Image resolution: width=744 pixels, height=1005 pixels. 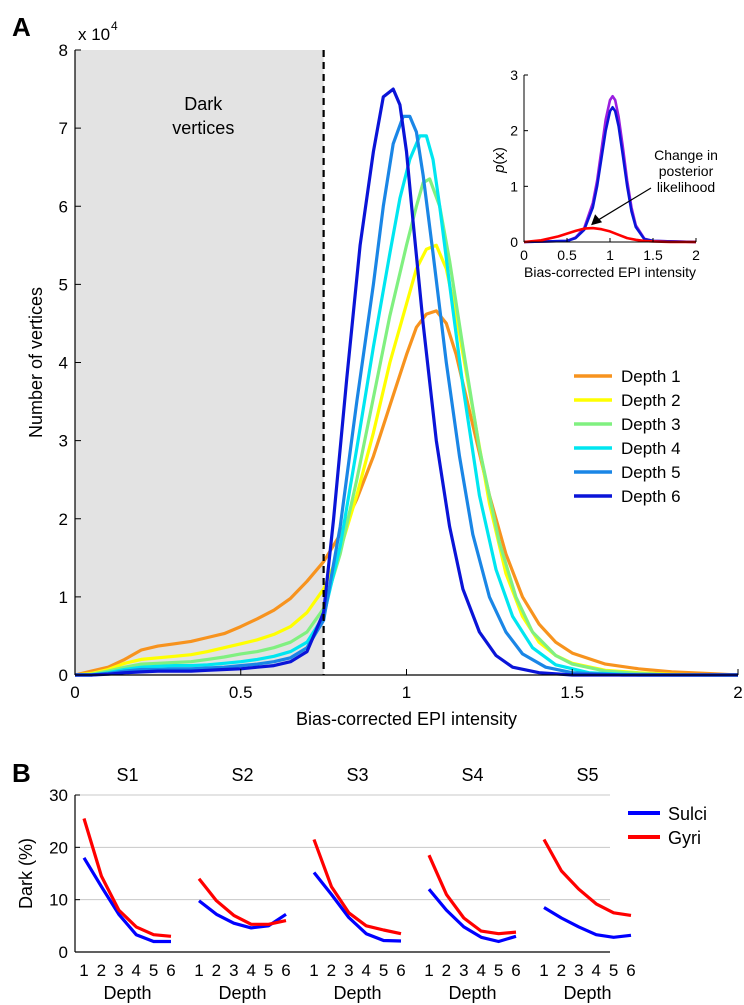 What do you see at coordinates (578, 970) in the screenshot?
I see `x-tick-label-S5: 3` at bounding box center [578, 970].